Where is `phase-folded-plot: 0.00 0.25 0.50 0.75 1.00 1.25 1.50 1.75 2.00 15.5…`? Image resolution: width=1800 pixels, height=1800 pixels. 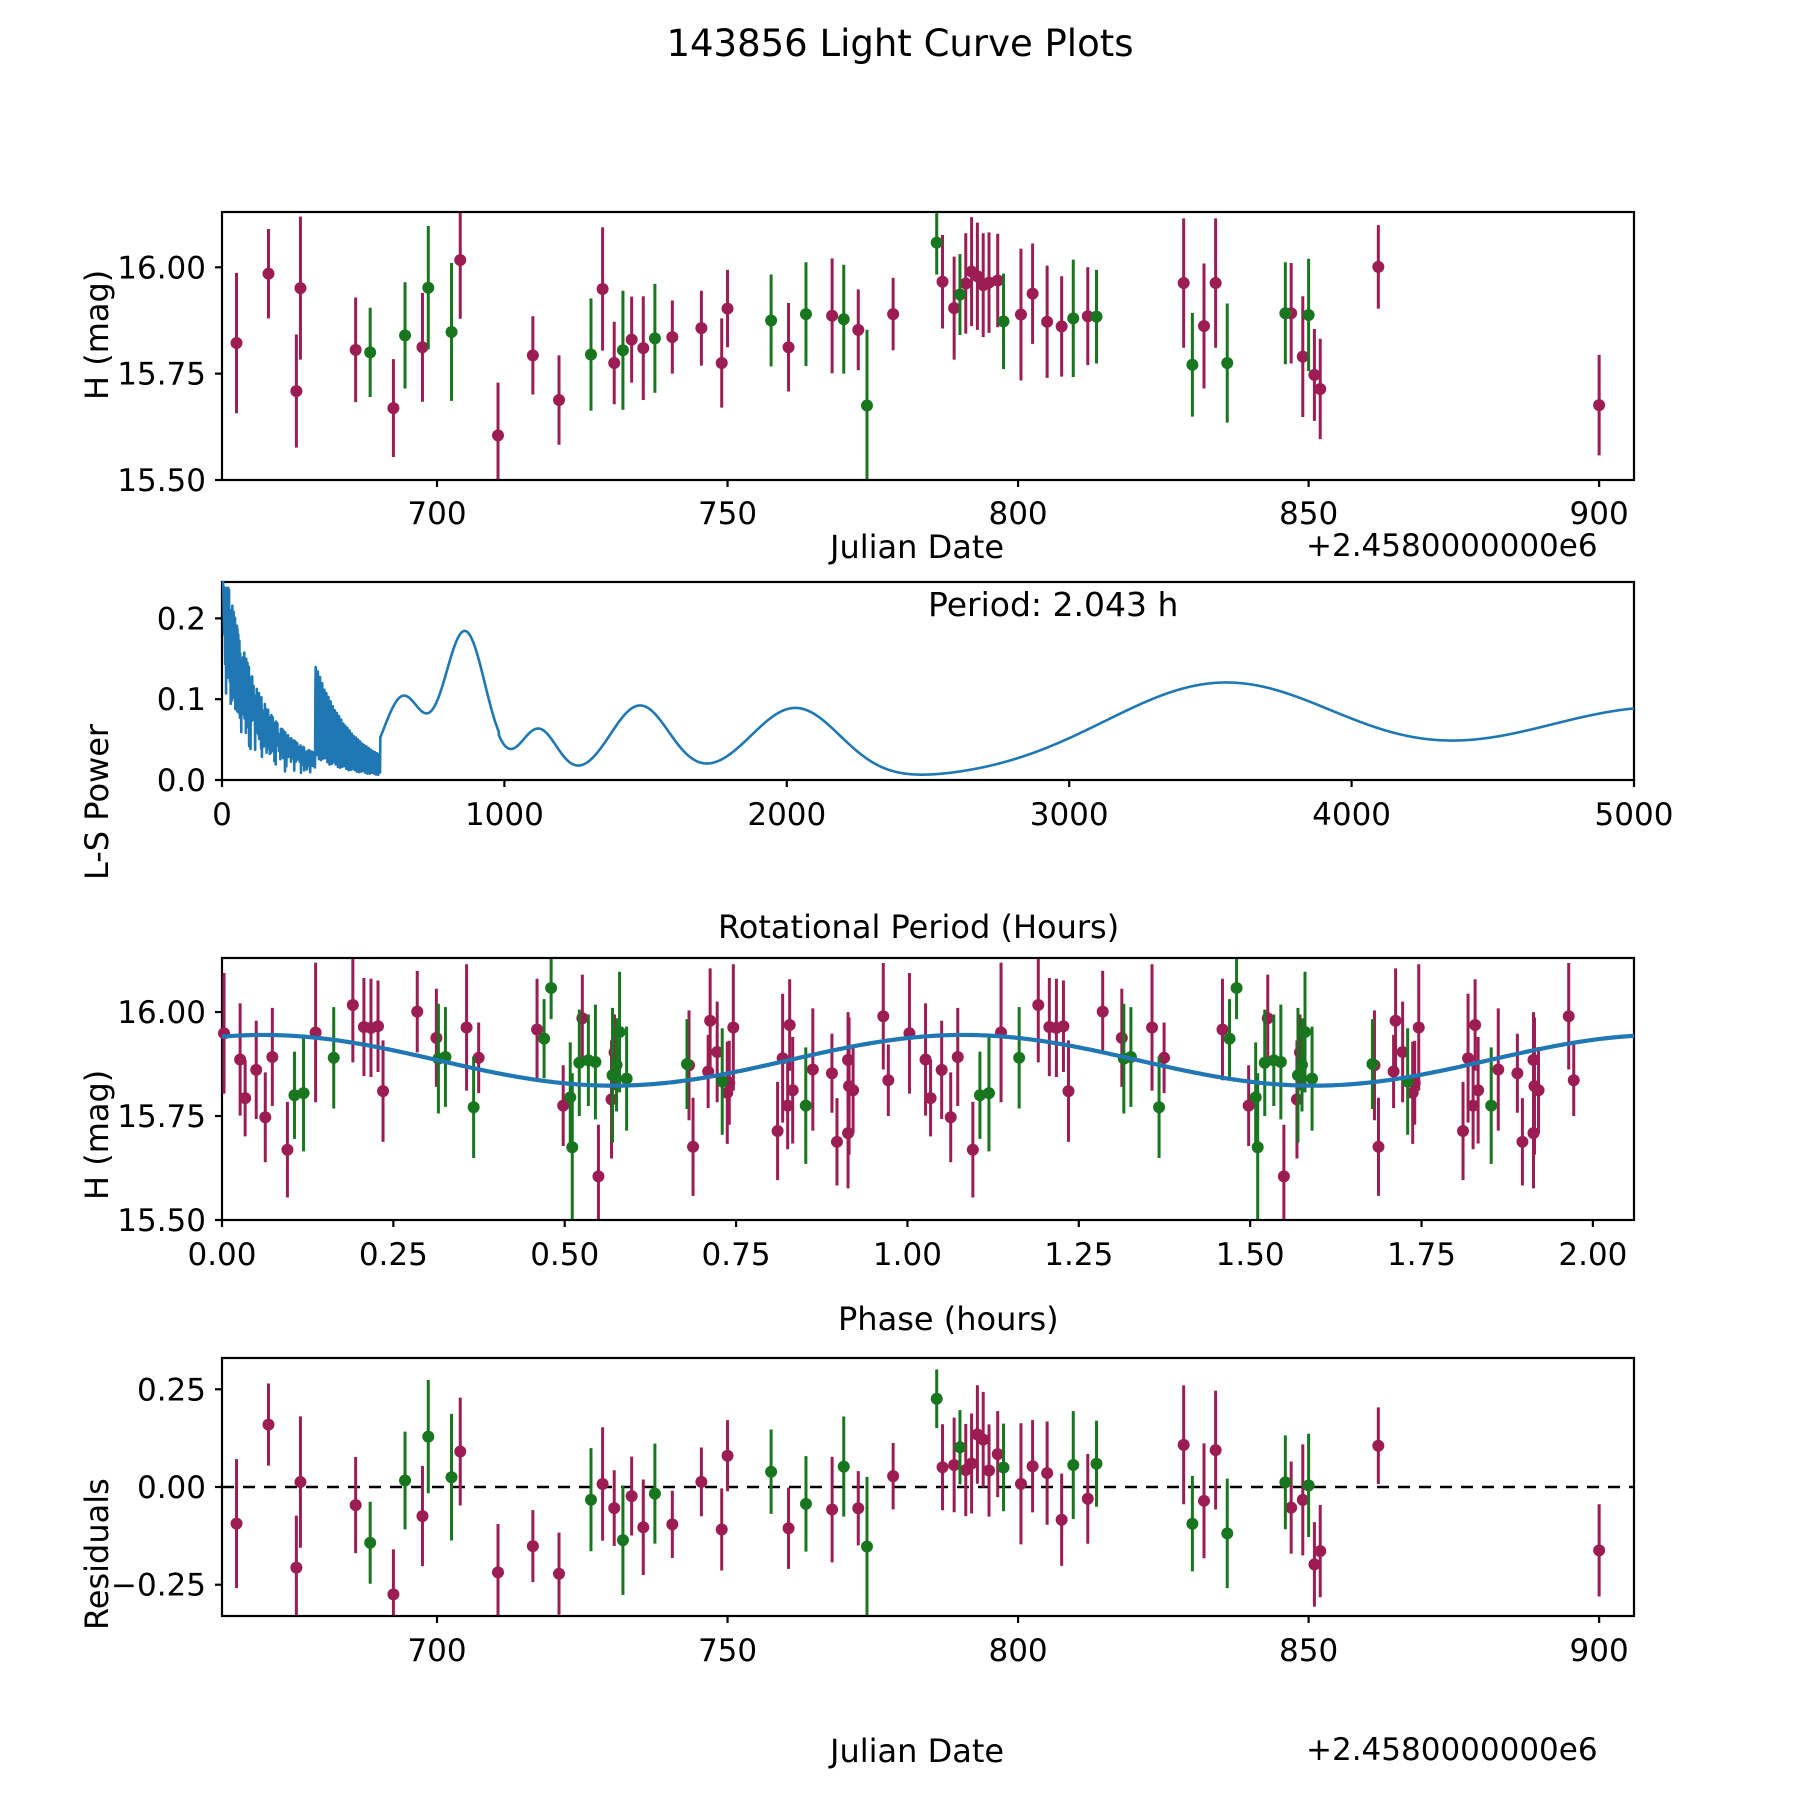
phase-folded-plot: 0.00 0.25 0.50 0.75 1.00 1.25 1.50 1.75 2.00 15.5… is located at coordinates (876, 1114).